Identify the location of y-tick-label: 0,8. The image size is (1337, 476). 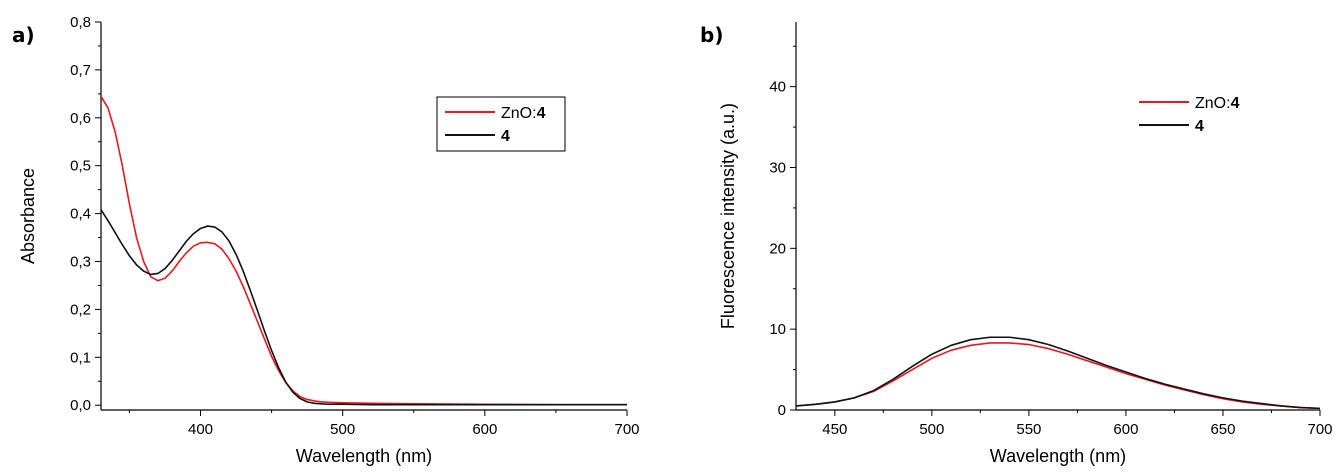
(80, 22).